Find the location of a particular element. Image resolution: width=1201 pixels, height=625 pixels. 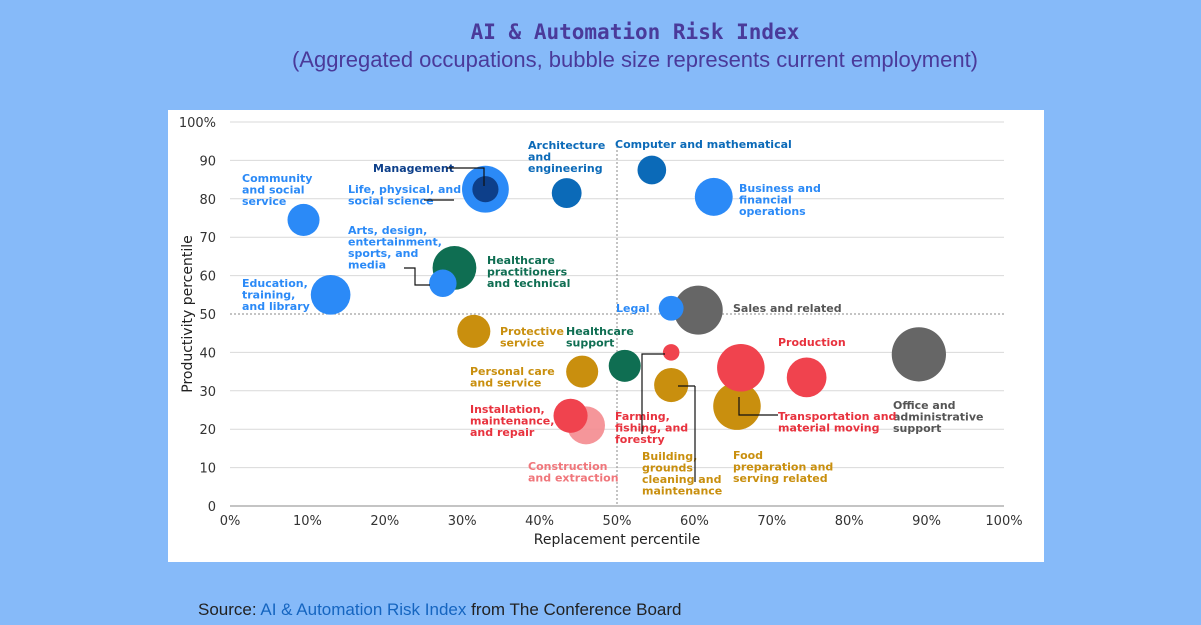

x-tick-label: 70% is located at coordinates (771, 521).